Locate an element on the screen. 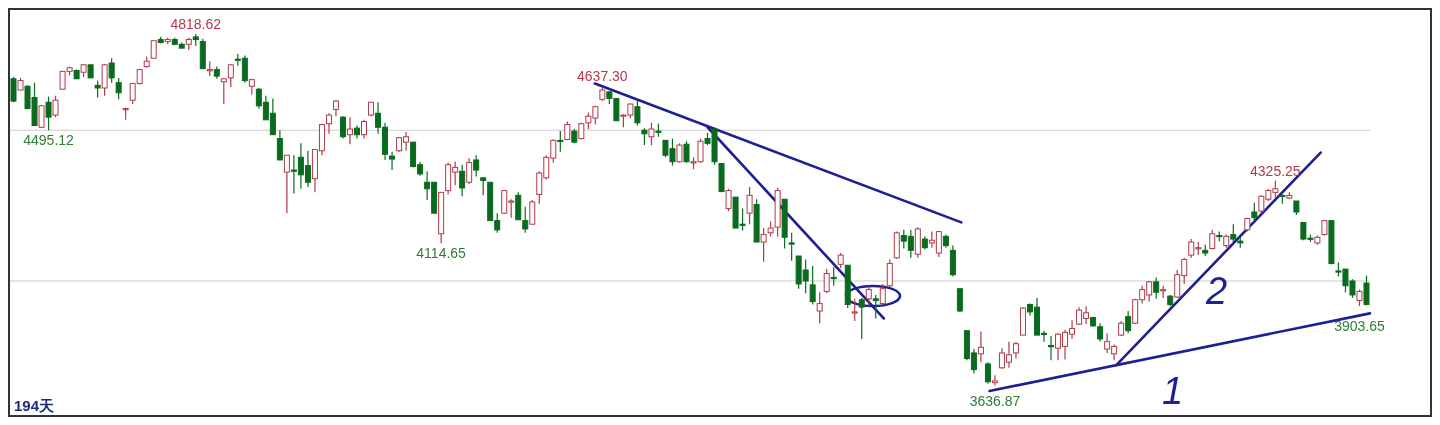 Image resolution: width=1440 pixels, height=425 pixels. annotation: 3903.65 is located at coordinates (1359, 325).